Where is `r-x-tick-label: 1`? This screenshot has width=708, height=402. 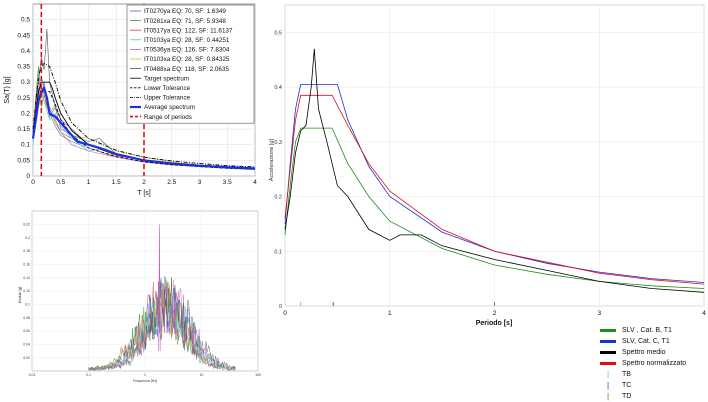
r-x-tick-label: 1 is located at coordinates (390, 313).